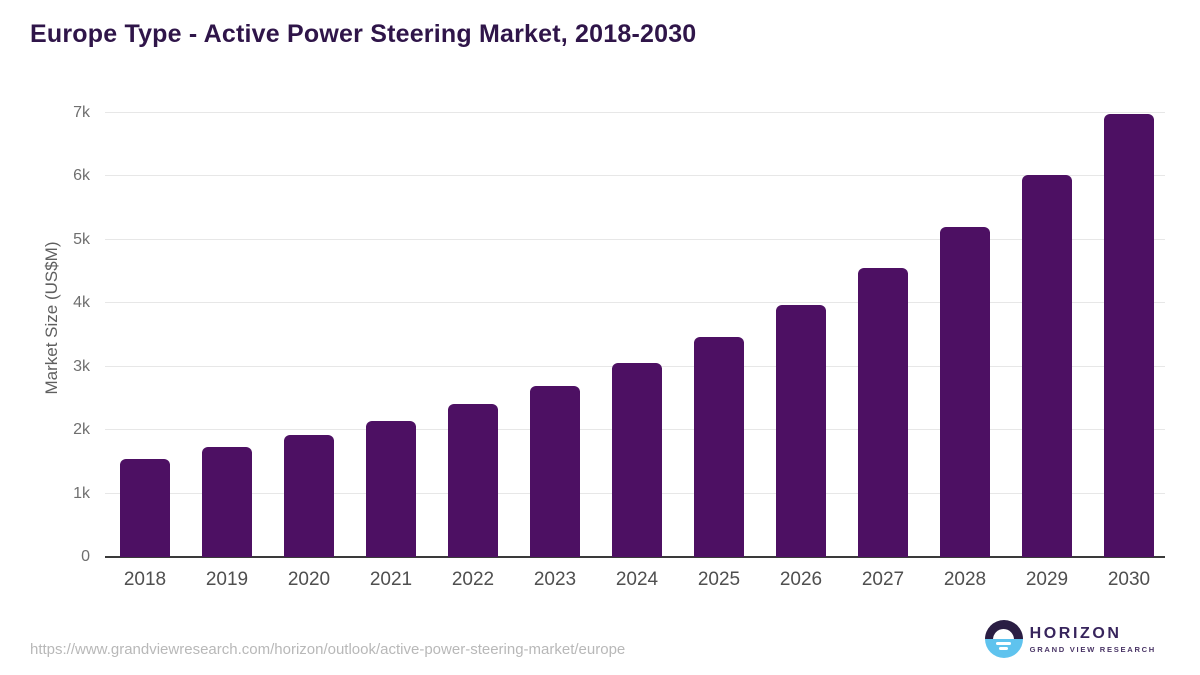 The width and height of the screenshot is (1200, 675). What do you see at coordinates (555, 579) in the screenshot?
I see `x-tick-label: 2023` at bounding box center [555, 579].